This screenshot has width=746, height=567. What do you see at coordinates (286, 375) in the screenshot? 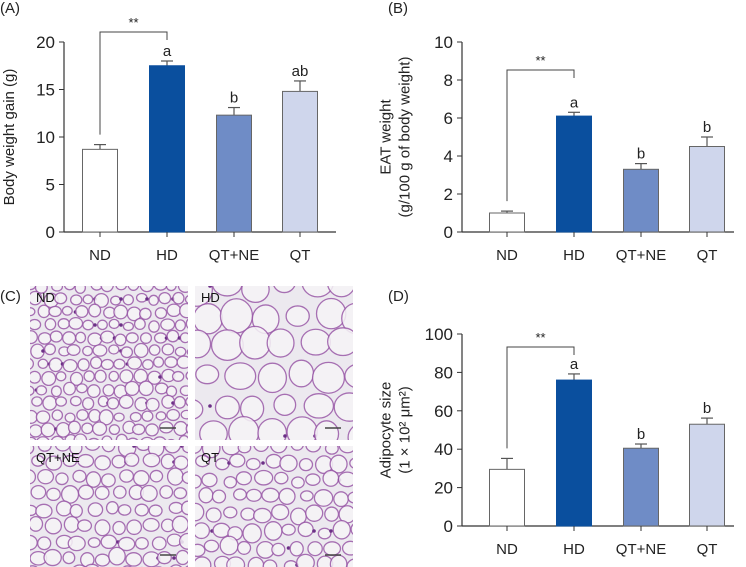
I see `histology-hd: HD` at bounding box center [286, 375].